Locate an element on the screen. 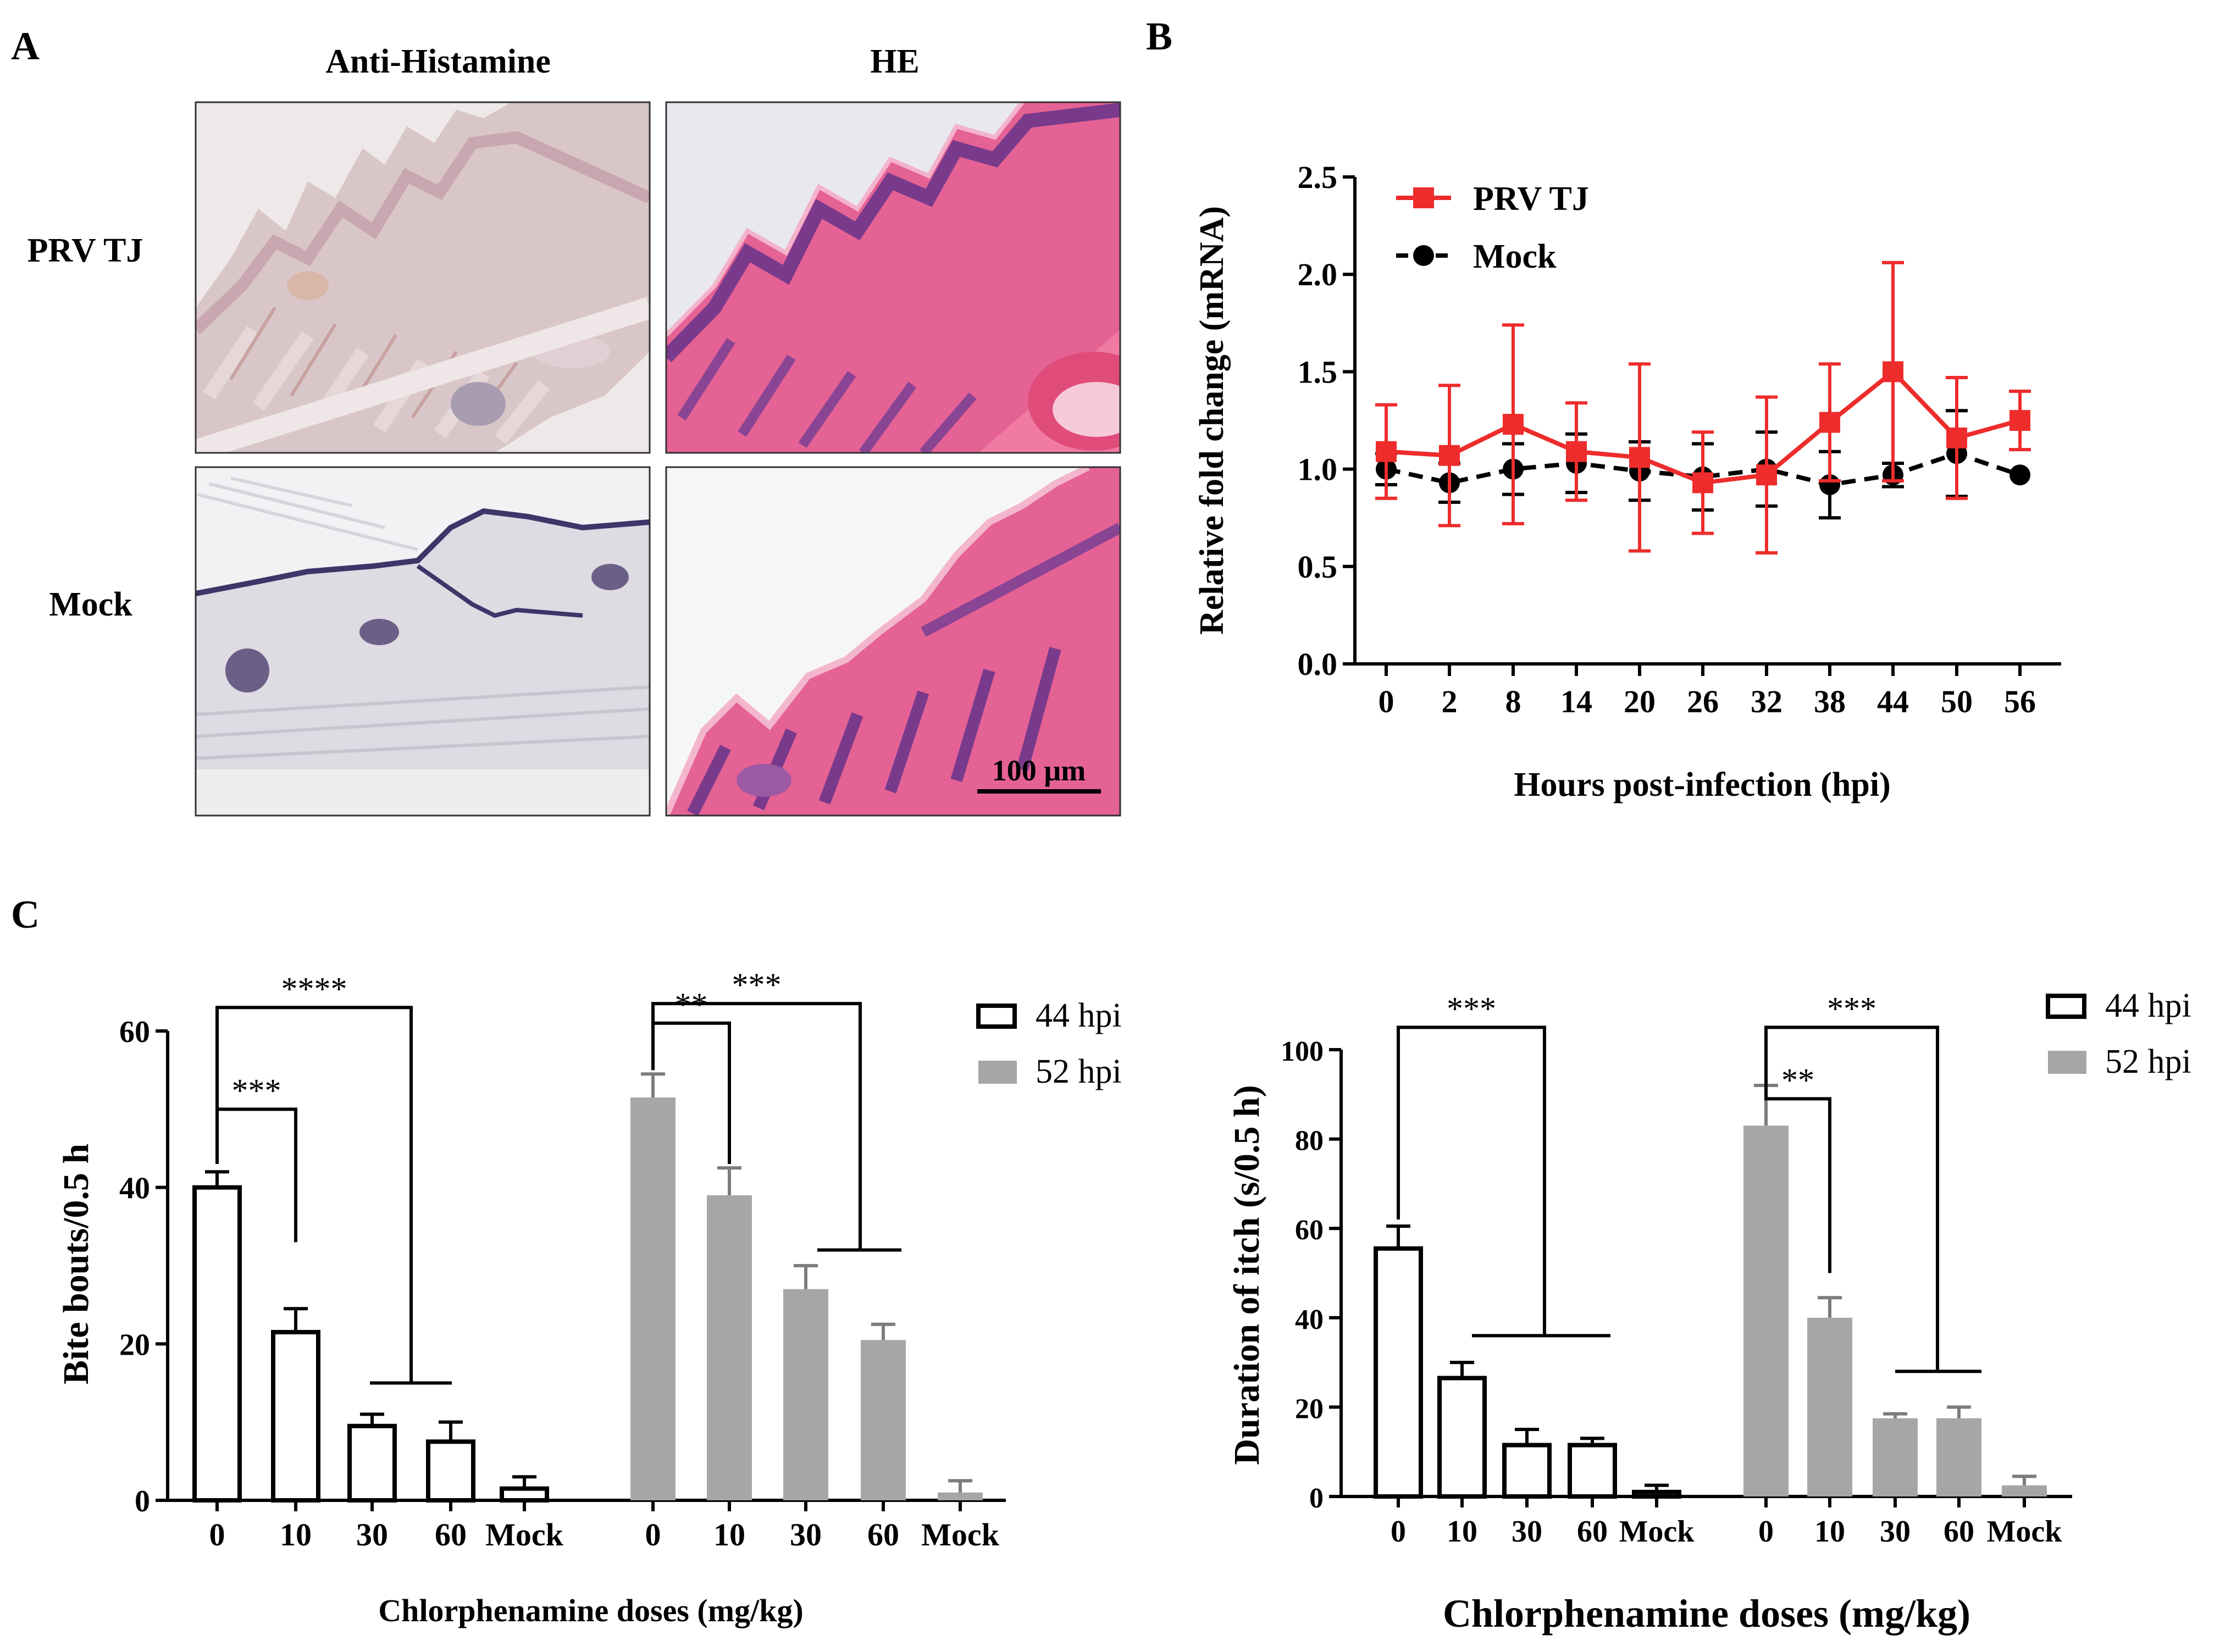  series-line-mock is located at coordinates (1703, 469).